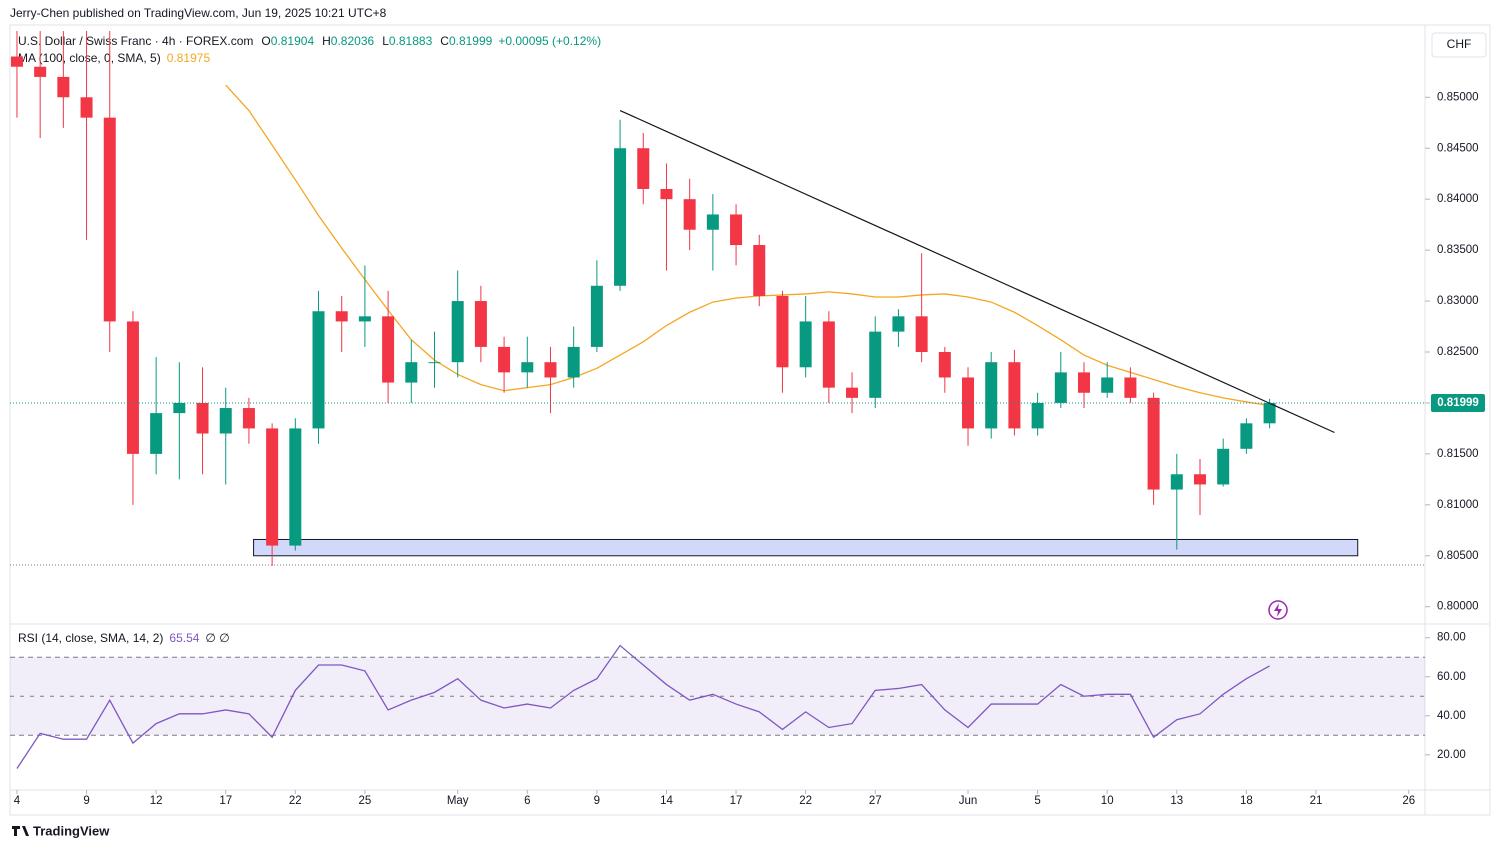 This screenshot has height=850, width=1500. What do you see at coordinates (411, 41) in the screenshot?
I see `ohlc-value: 0.81883` at bounding box center [411, 41].